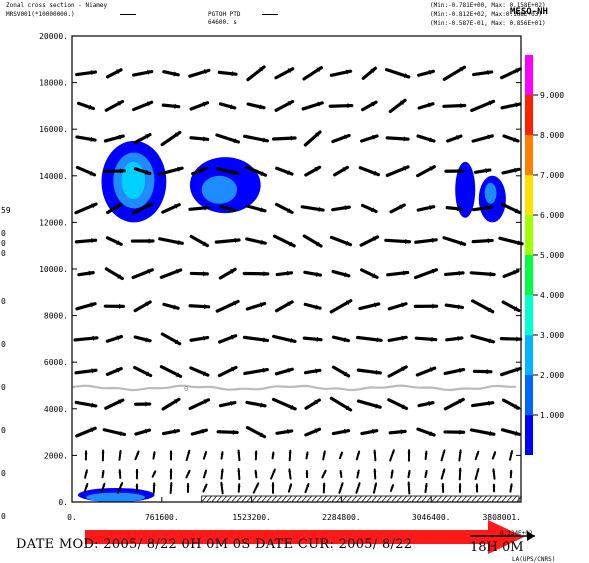  What do you see at coordinates (40, 14) in the screenshot?
I see `field-name-1: MRSV001(*10000000.)` at bounding box center [40, 14].